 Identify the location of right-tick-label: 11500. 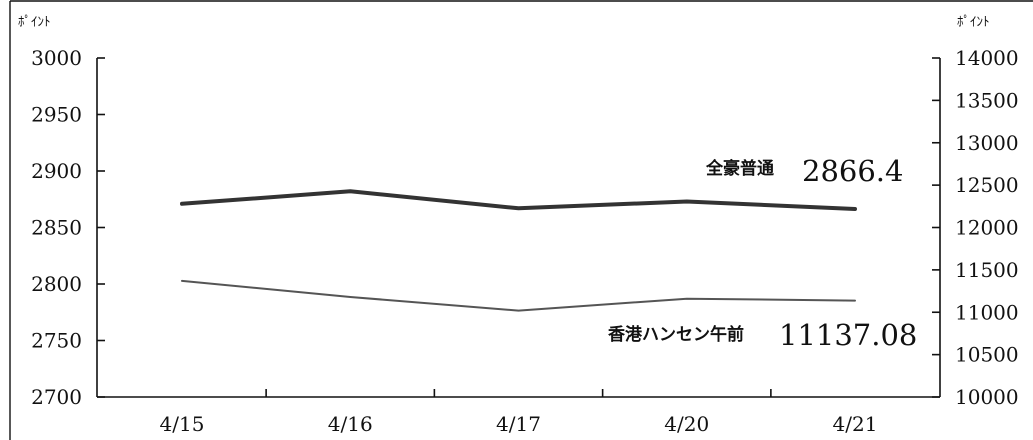
(987, 270).